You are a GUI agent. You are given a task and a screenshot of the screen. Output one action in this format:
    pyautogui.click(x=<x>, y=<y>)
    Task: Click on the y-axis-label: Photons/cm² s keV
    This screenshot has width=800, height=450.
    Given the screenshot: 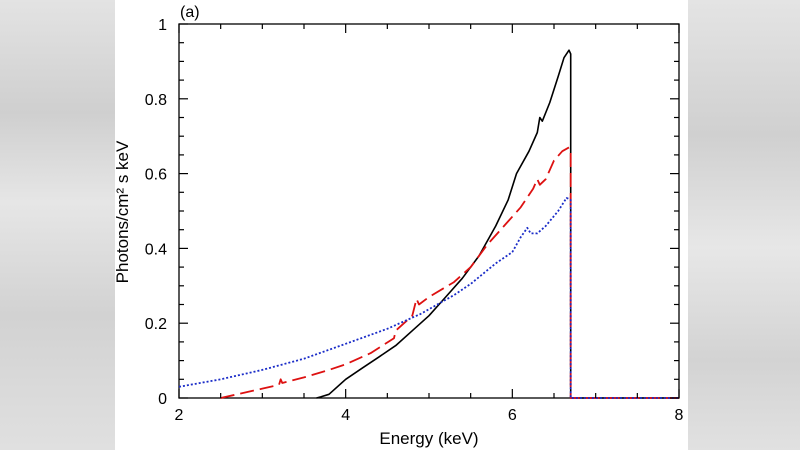 What is the action you would take?
    pyautogui.click(x=122, y=211)
    